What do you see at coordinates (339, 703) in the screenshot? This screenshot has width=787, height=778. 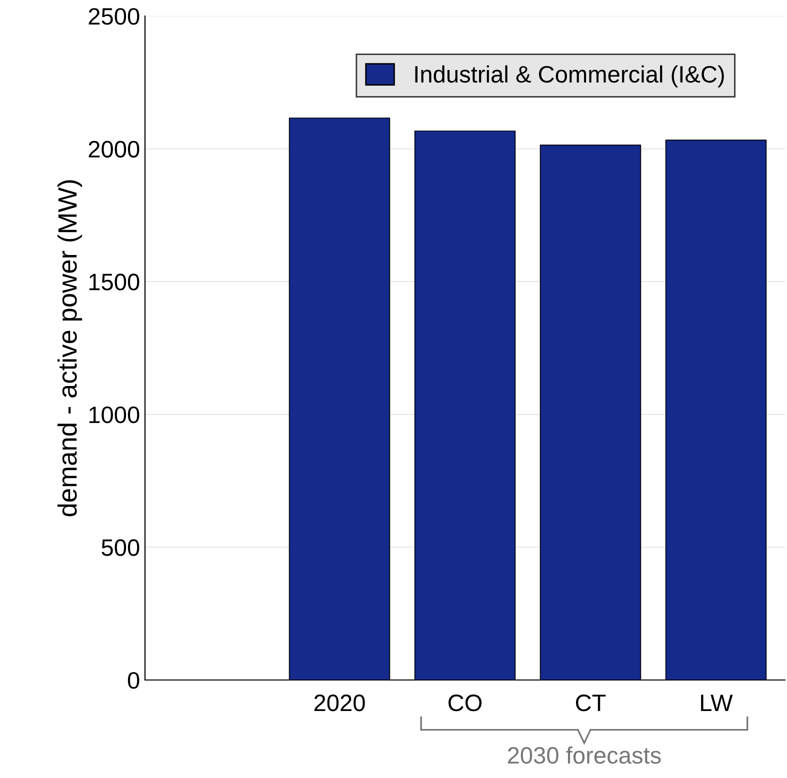 I see `x-tick-label: 2020` at bounding box center [339, 703].